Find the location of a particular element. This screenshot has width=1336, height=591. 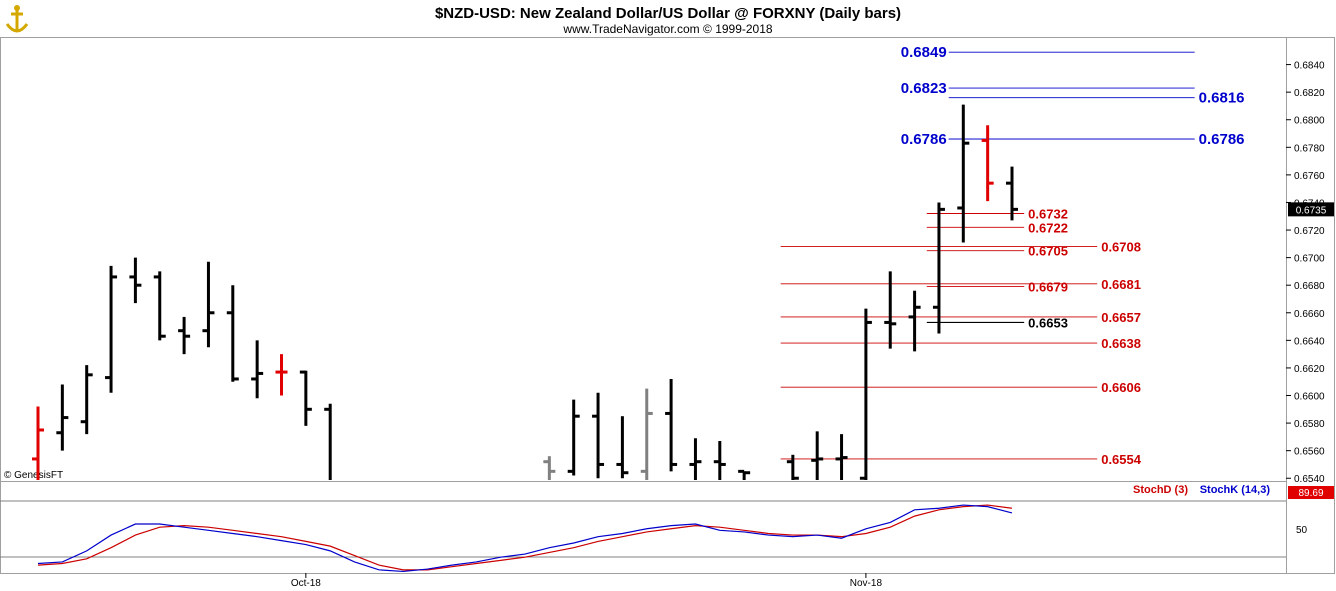

price-axis-frame is located at coordinates (1310, 305).